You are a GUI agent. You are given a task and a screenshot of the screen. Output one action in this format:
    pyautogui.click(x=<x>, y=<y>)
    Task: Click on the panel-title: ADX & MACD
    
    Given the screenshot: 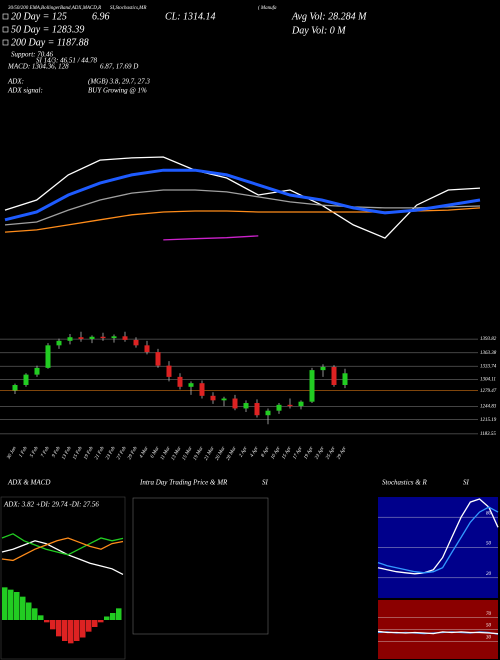 What is the action you would take?
    pyautogui.click(x=28, y=483)
    